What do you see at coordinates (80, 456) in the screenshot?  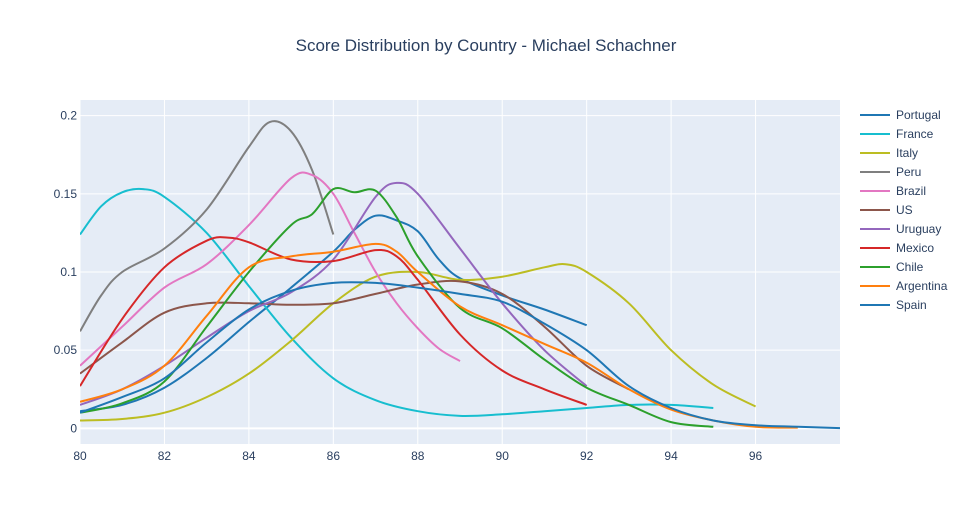 I see `x-tick-label: 80` at bounding box center [80, 456].